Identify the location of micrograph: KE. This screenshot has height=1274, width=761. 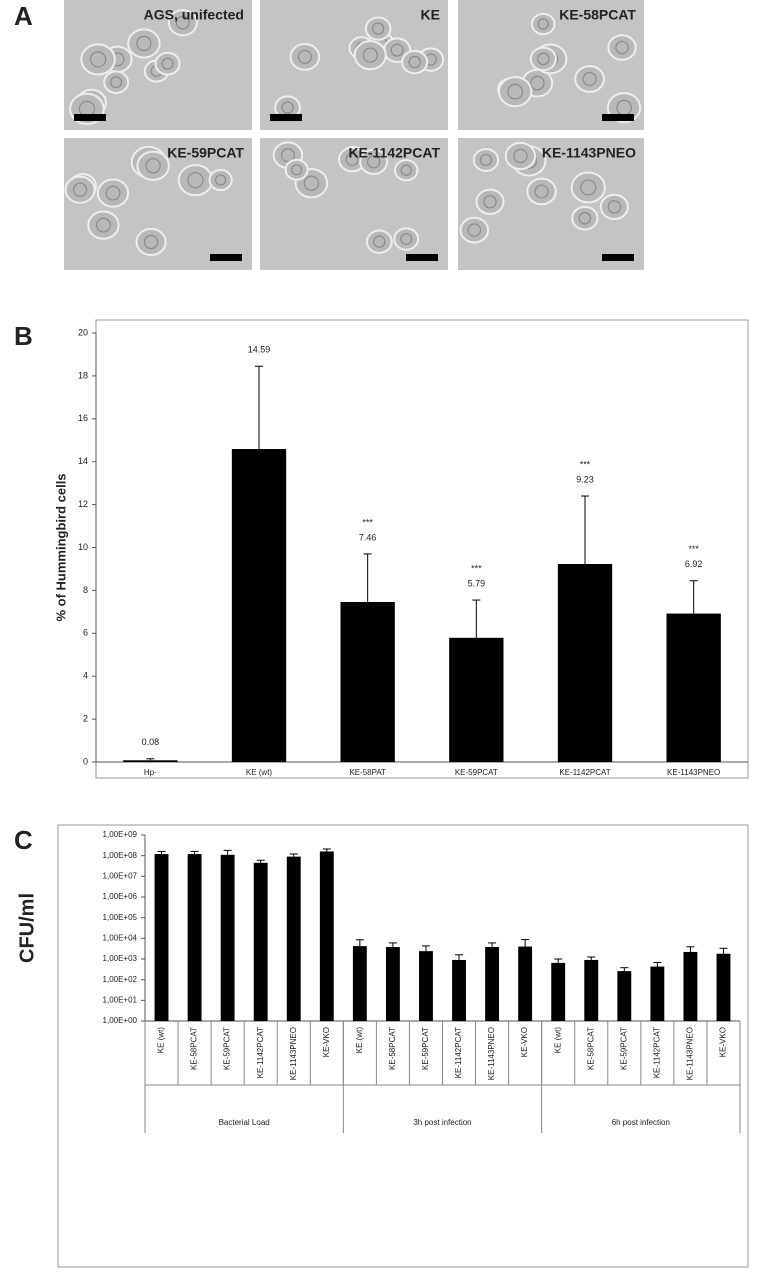
(354, 65).